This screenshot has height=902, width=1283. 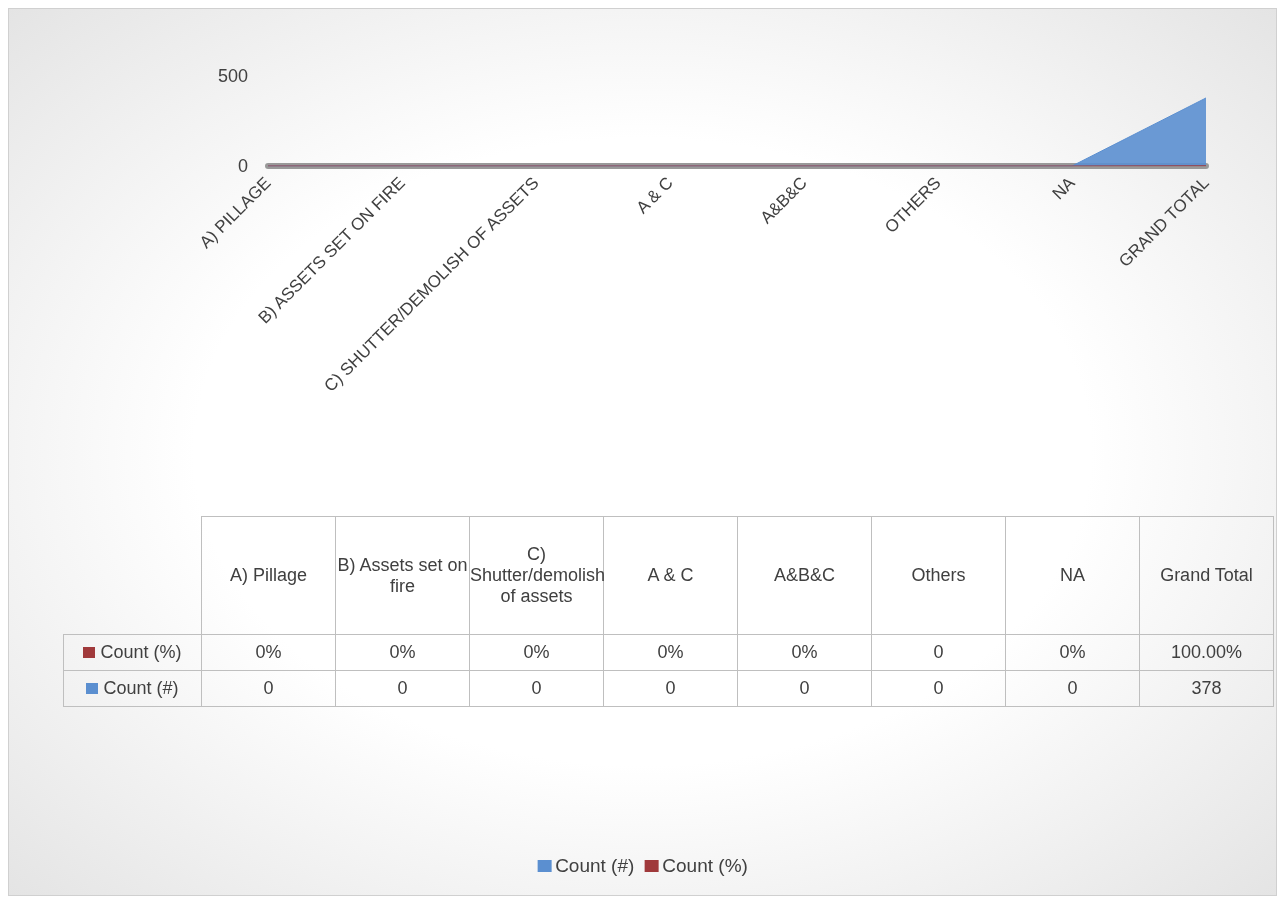 I want to click on text: A&B&C, so click(x=804, y=575).